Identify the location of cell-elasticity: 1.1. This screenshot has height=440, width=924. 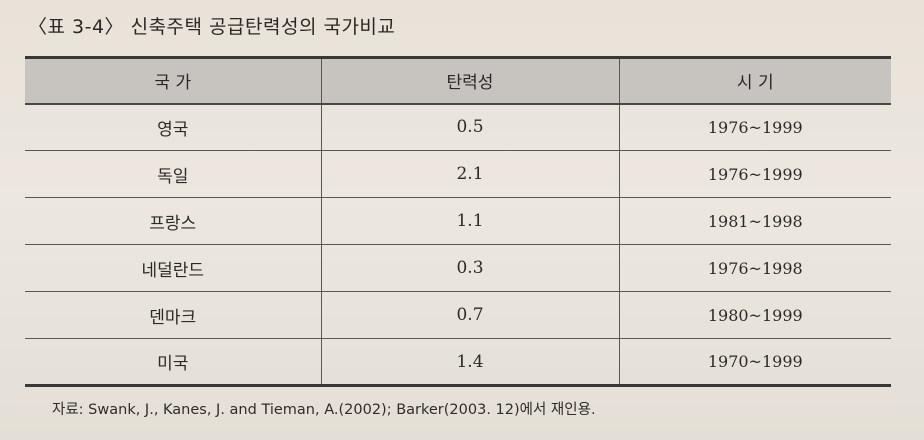
(470, 221).